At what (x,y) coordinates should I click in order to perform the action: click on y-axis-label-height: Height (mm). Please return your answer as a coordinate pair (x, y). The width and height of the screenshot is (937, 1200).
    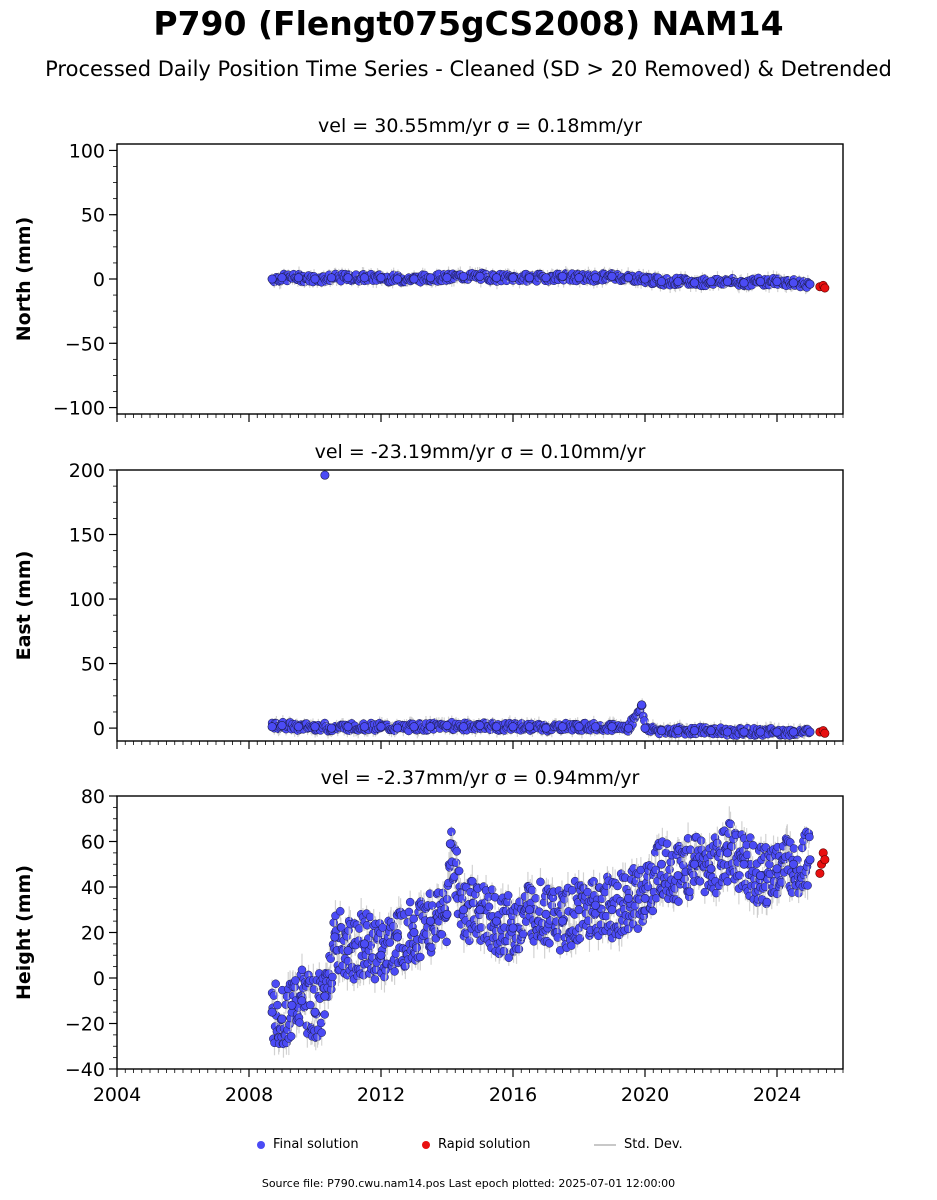
    Looking at the image, I should click on (24, 932).